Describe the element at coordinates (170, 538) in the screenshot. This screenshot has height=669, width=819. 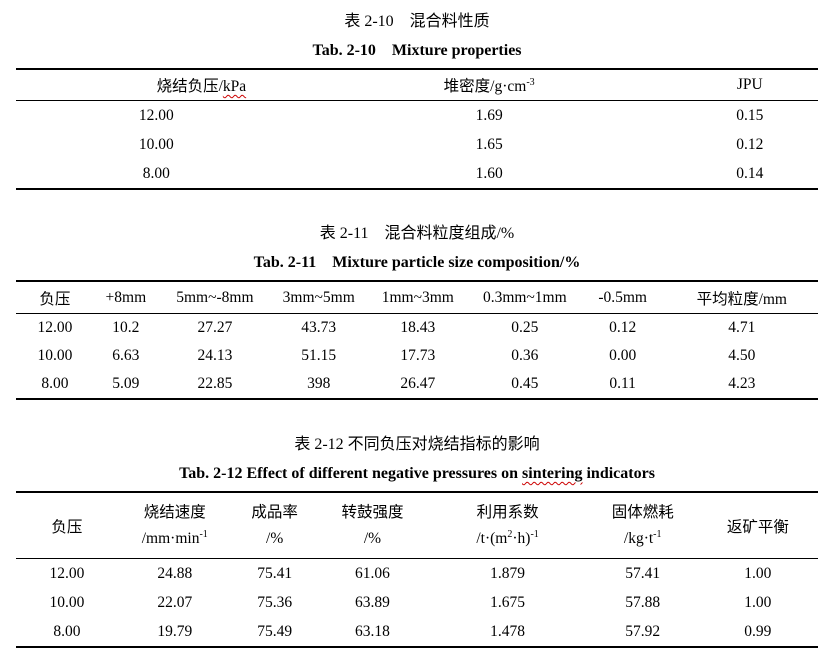
I see `unit-text: /mm·min` at that location.